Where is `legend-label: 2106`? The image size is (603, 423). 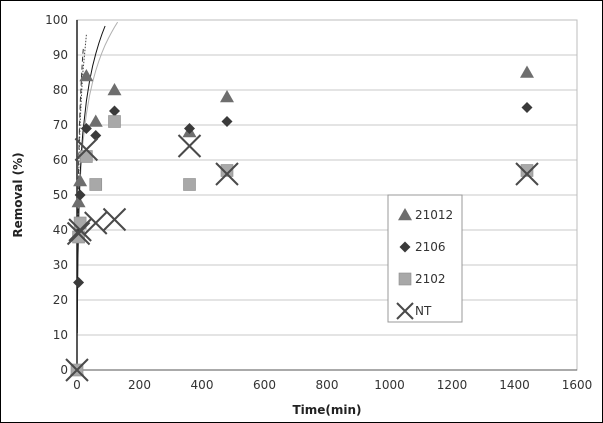
legend-label: 2106 is located at coordinates (430, 247).